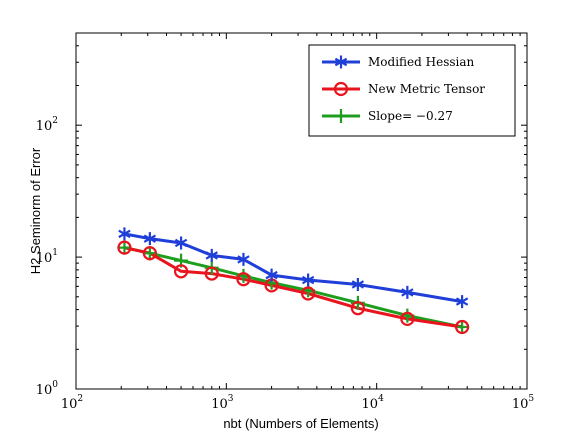  What do you see at coordinates (381, 399) in the screenshot?
I see `x-tick-exponent: 4` at bounding box center [381, 399].